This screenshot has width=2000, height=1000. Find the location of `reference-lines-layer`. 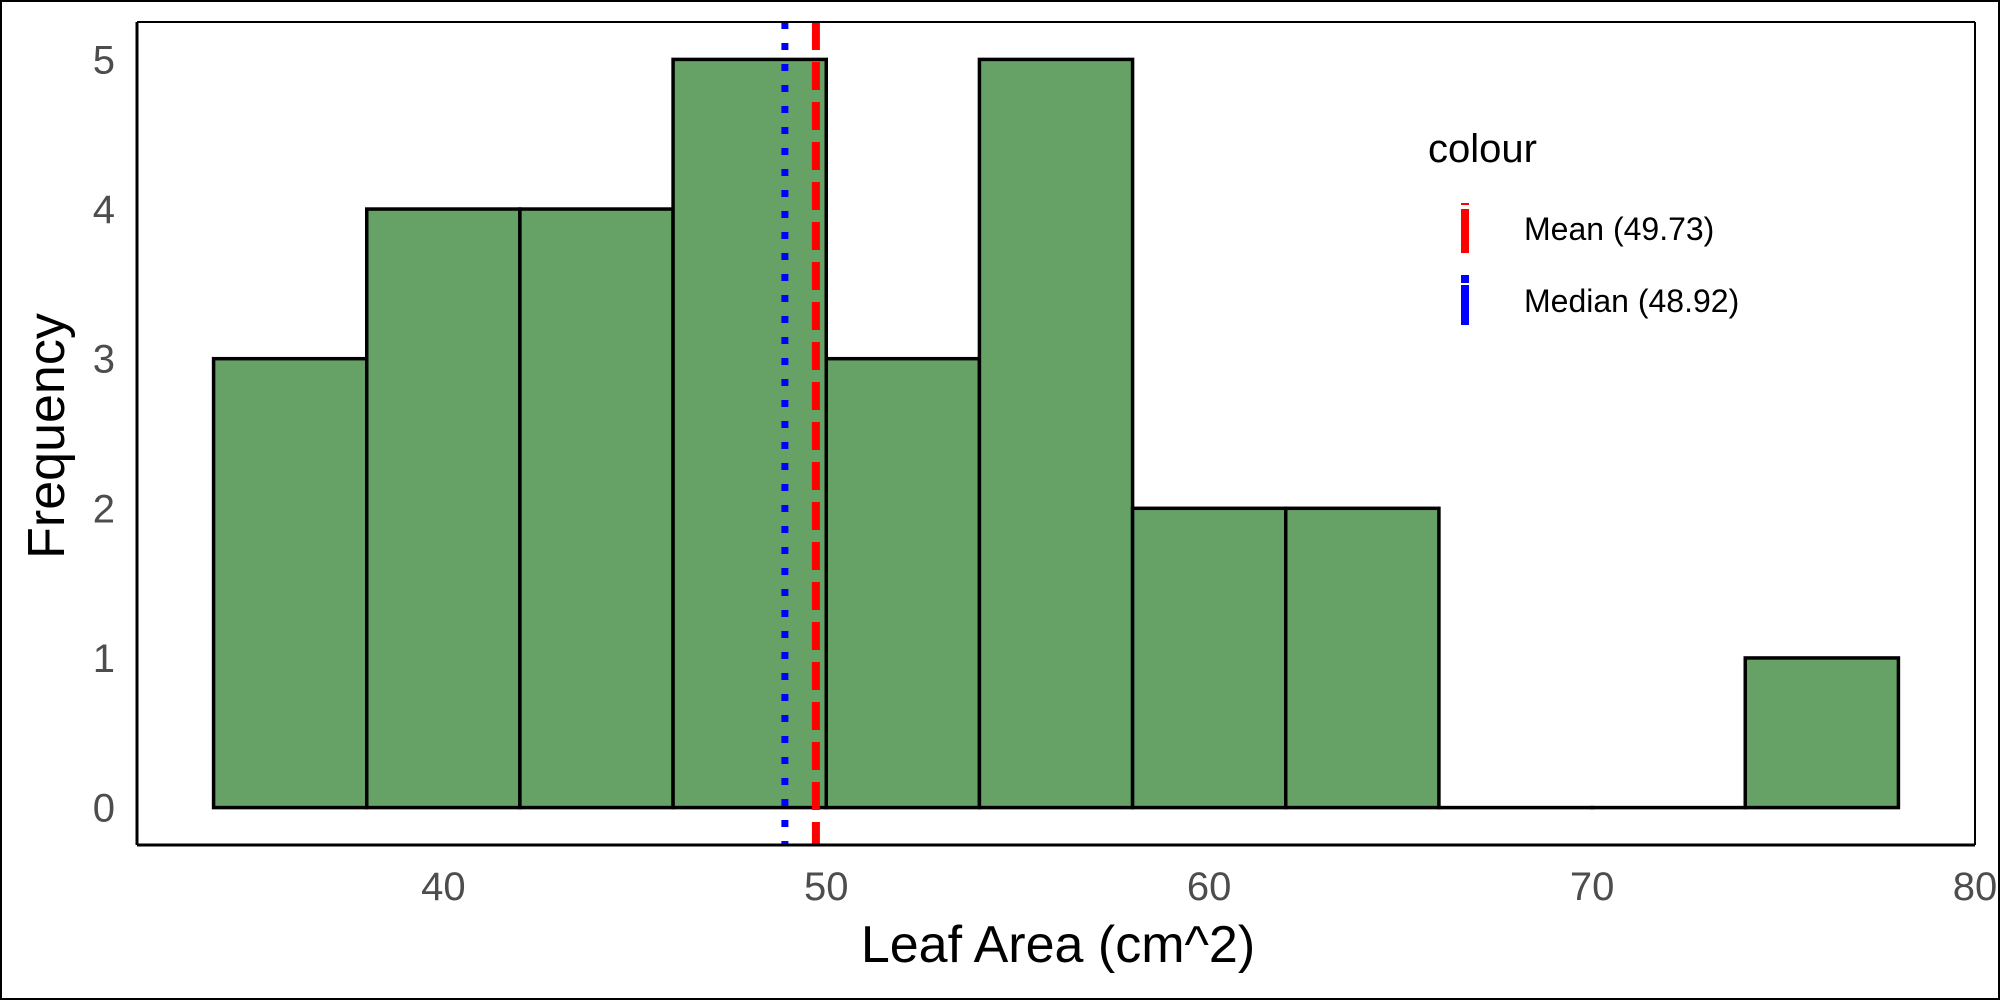

reference-lines-layer is located at coordinates (800, 433).